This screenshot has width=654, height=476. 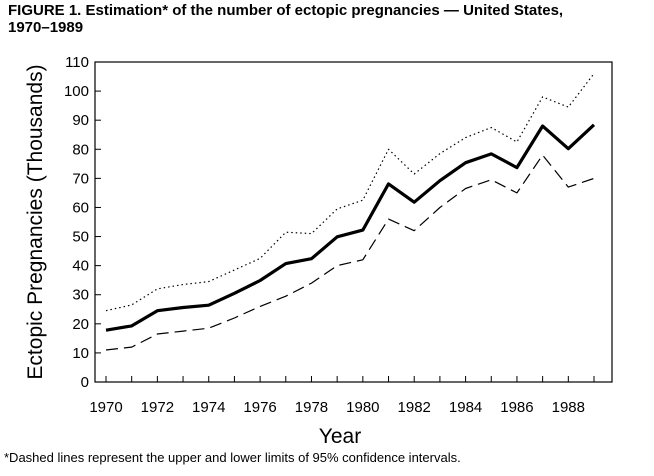 What do you see at coordinates (105, 407) in the screenshot?
I see `x-tick-label: 1970` at bounding box center [105, 407].